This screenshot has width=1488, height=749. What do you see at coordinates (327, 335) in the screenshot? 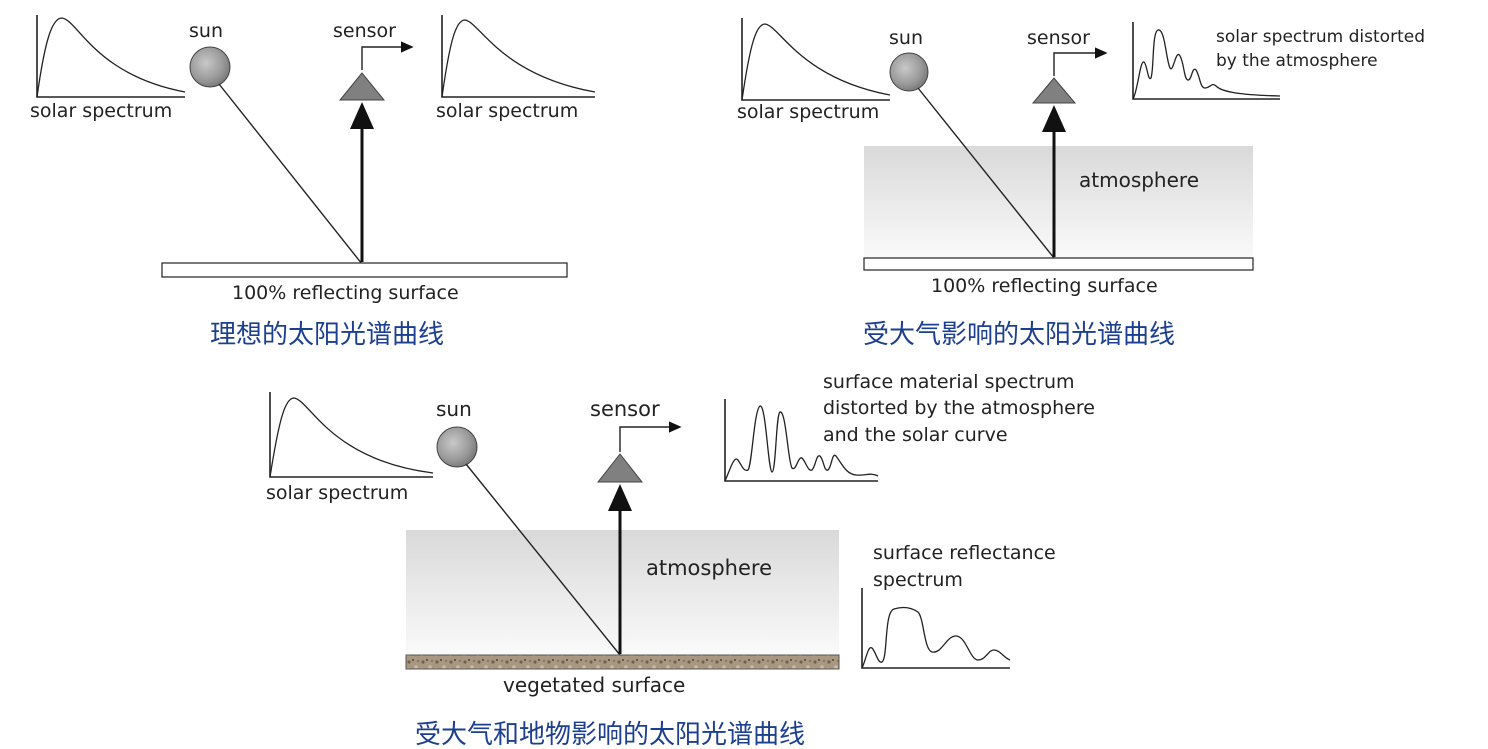
I see `panel-caption: 理想的太阳光谱曲线` at bounding box center [327, 335].